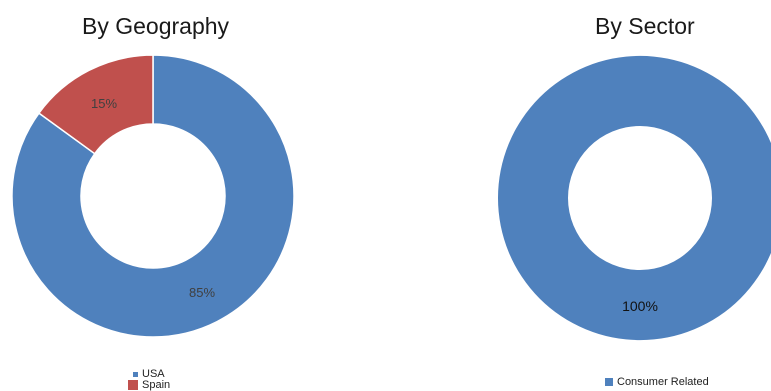 This screenshot has height=391, width=771. I want to click on donut-slice-spain, so click(95, 104).